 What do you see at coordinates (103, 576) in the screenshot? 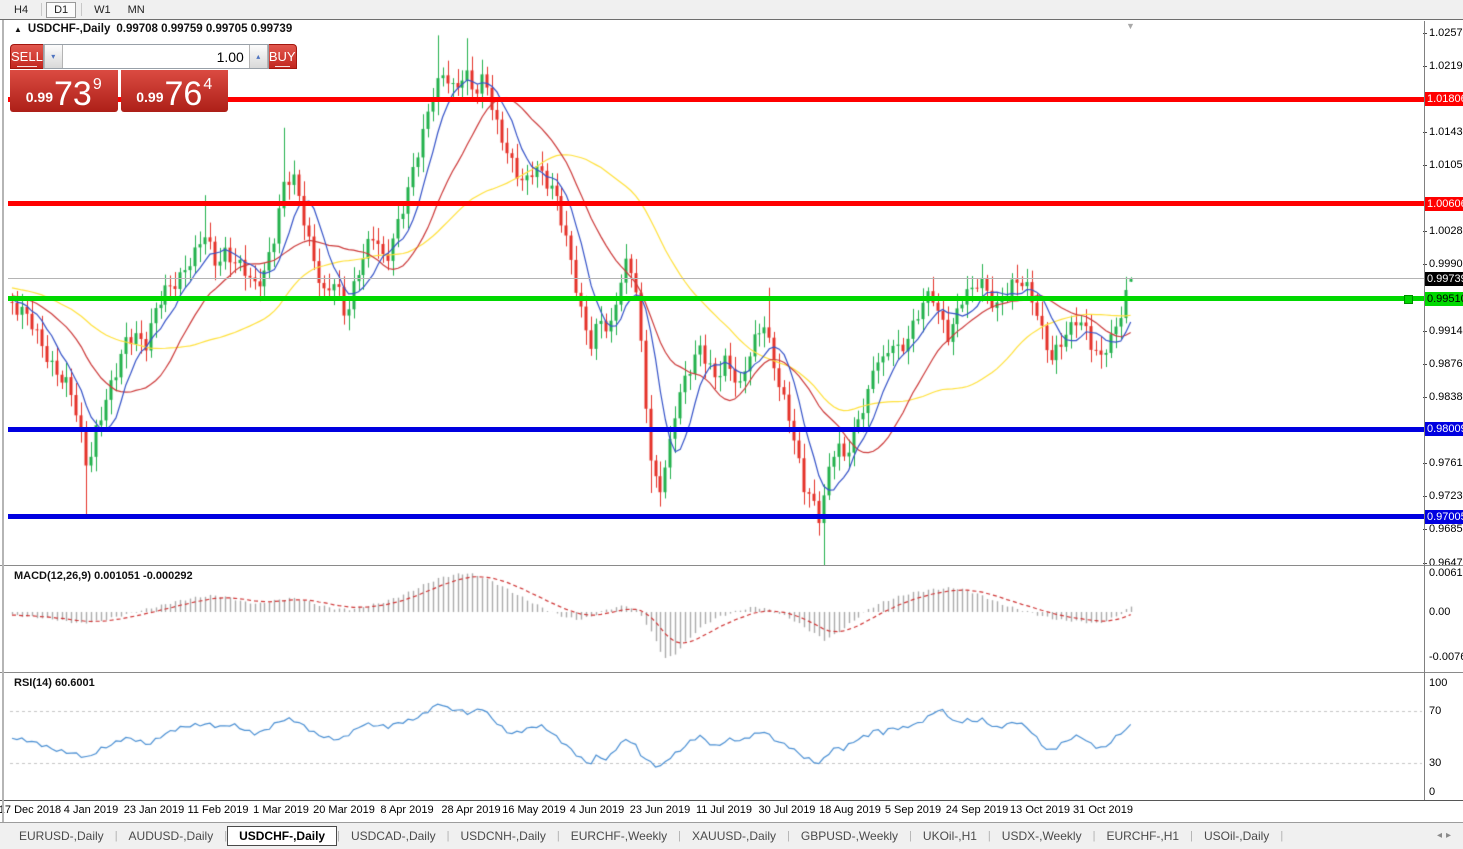
I see `macd-label: MACD(12,26,9) 0.001051 -0.000292` at bounding box center [103, 576].